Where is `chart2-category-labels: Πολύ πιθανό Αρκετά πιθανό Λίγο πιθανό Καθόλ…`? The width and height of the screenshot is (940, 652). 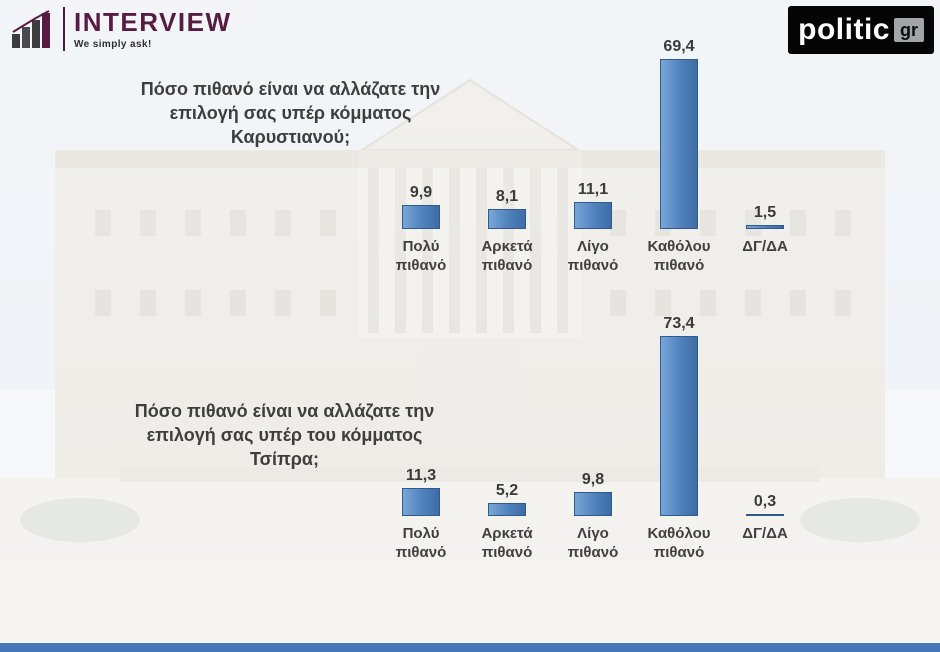 chart2-category-labels: Πολύ πιθανό Αρκετά πιθανό Λίγο πιθανό Καθόλ… is located at coordinates (594, 544).